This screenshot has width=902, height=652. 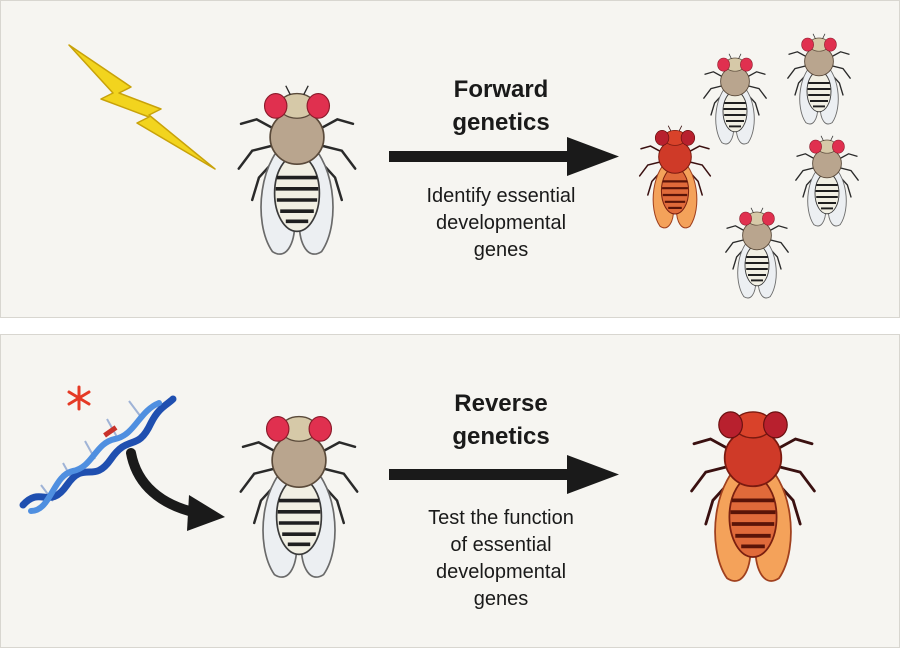 I want to click on forward-title: Forward genetics, so click(x=501, y=106).